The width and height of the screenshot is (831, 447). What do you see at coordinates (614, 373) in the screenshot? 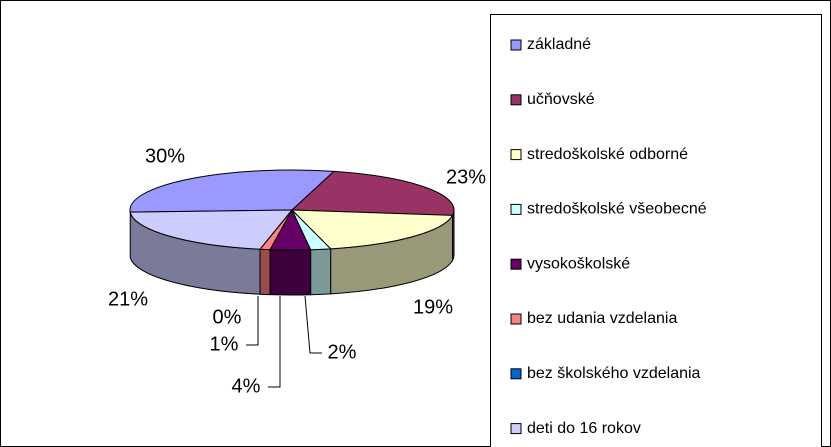
I see `legend-label: bez školského vzdelania` at bounding box center [614, 373].